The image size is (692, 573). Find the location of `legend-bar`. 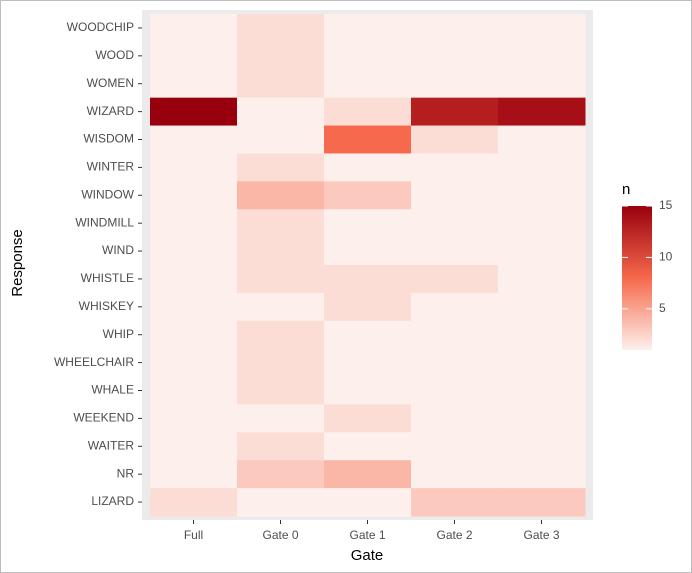

legend-bar is located at coordinates (637, 278).